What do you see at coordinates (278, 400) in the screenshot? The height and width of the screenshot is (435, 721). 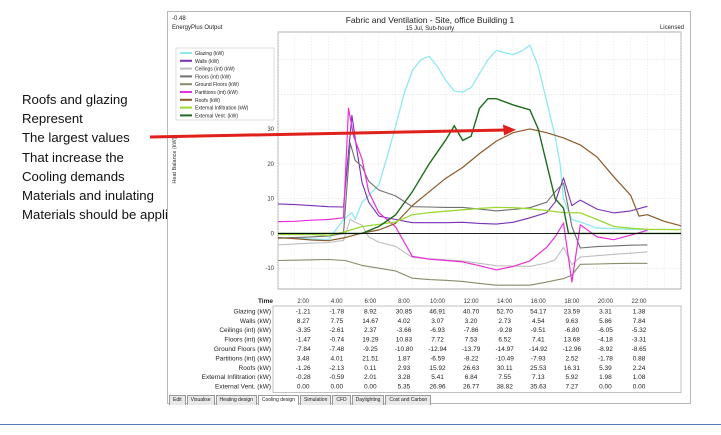 I see `tab-cooling-design: Cooling design` at bounding box center [278, 400].